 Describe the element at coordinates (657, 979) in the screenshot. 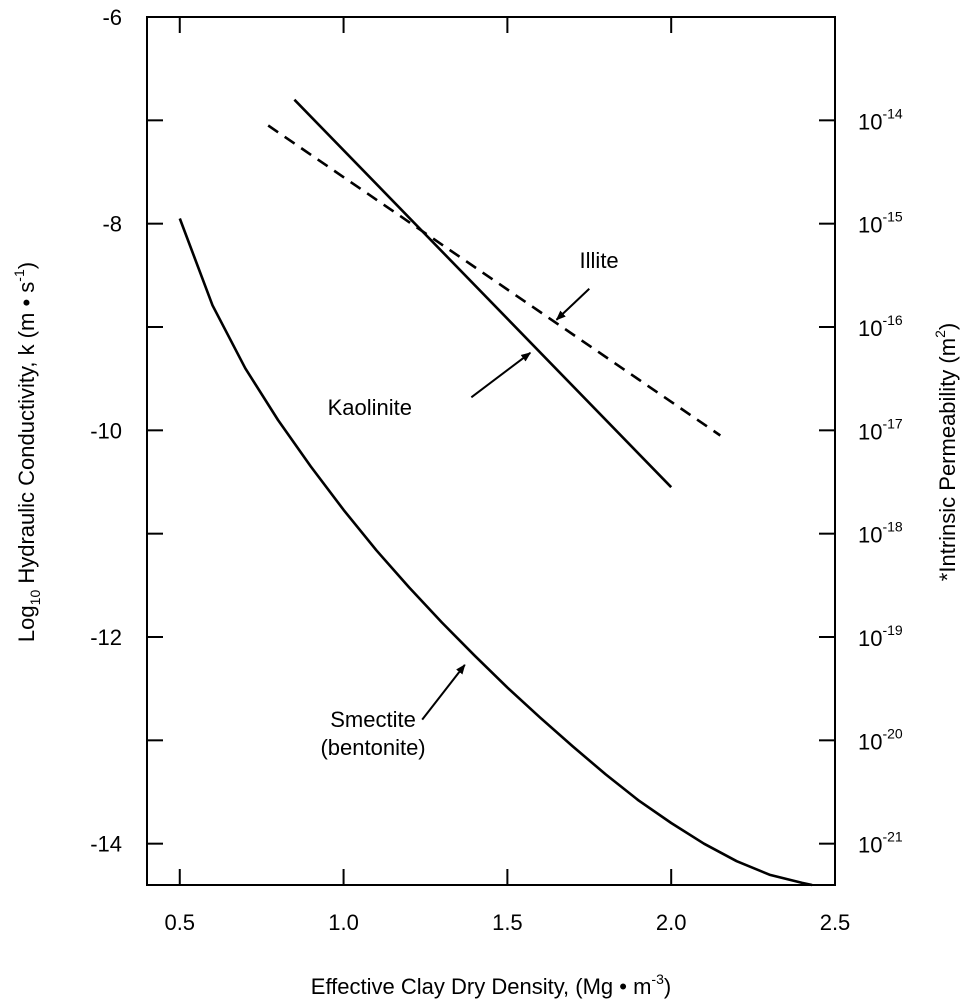

I see `x-axis-title-sup: -3` at that location.